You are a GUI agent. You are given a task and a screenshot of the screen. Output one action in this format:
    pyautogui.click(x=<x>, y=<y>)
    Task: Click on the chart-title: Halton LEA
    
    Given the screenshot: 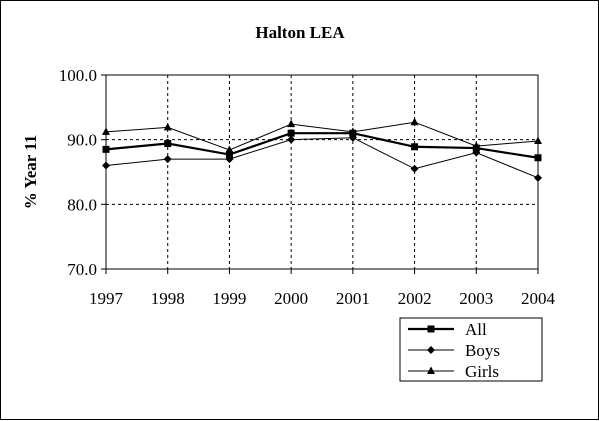 What is the action you would take?
    pyautogui.click(x=300, y=32)
    